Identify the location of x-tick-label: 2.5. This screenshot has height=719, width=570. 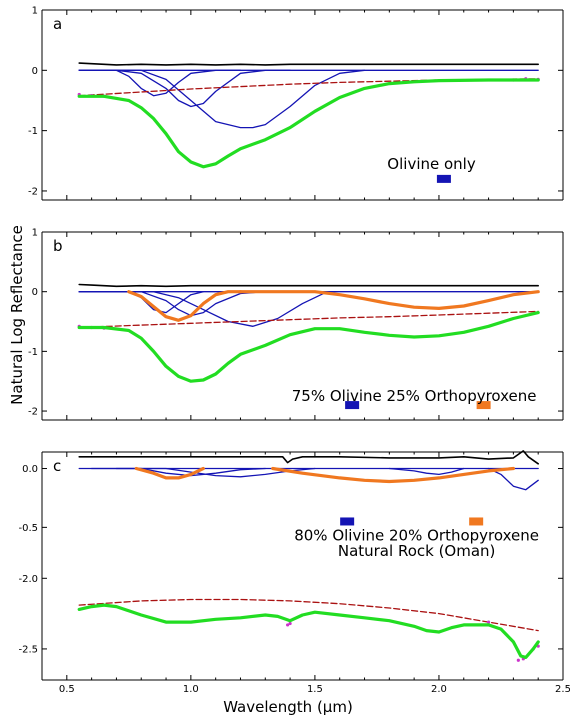
(562, 689).